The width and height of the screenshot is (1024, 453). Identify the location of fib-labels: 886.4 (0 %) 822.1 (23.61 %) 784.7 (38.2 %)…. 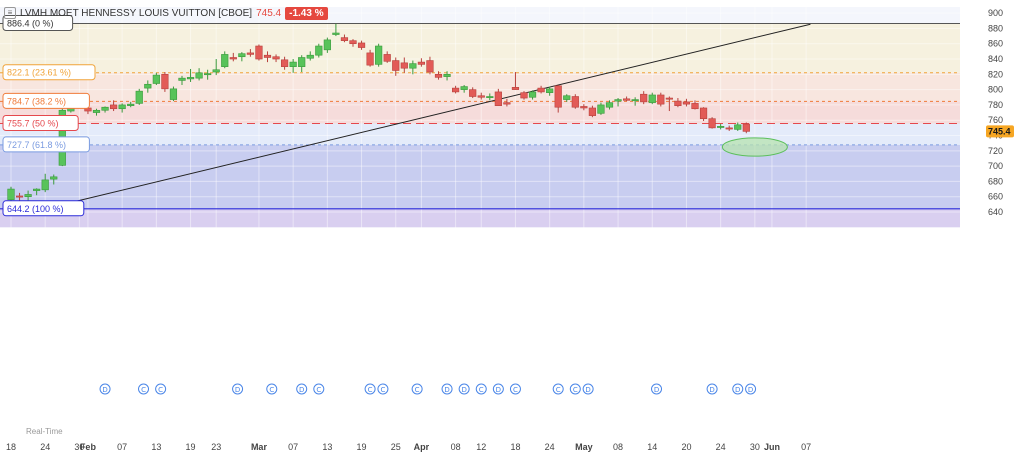
(49, 116).